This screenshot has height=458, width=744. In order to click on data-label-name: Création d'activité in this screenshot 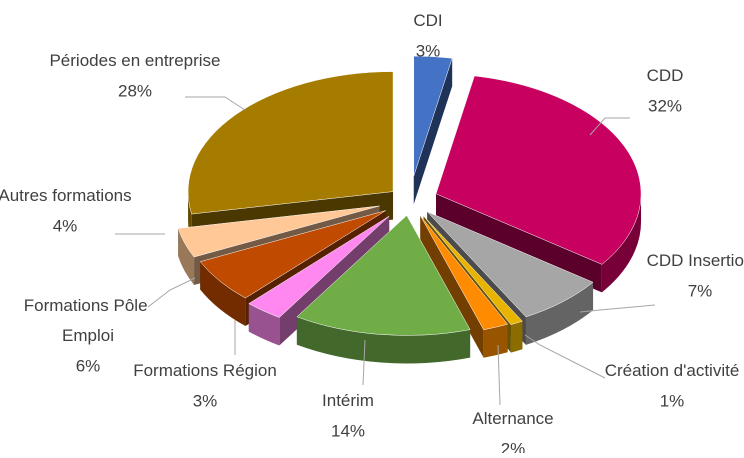, I will do `click(672, 370)`.